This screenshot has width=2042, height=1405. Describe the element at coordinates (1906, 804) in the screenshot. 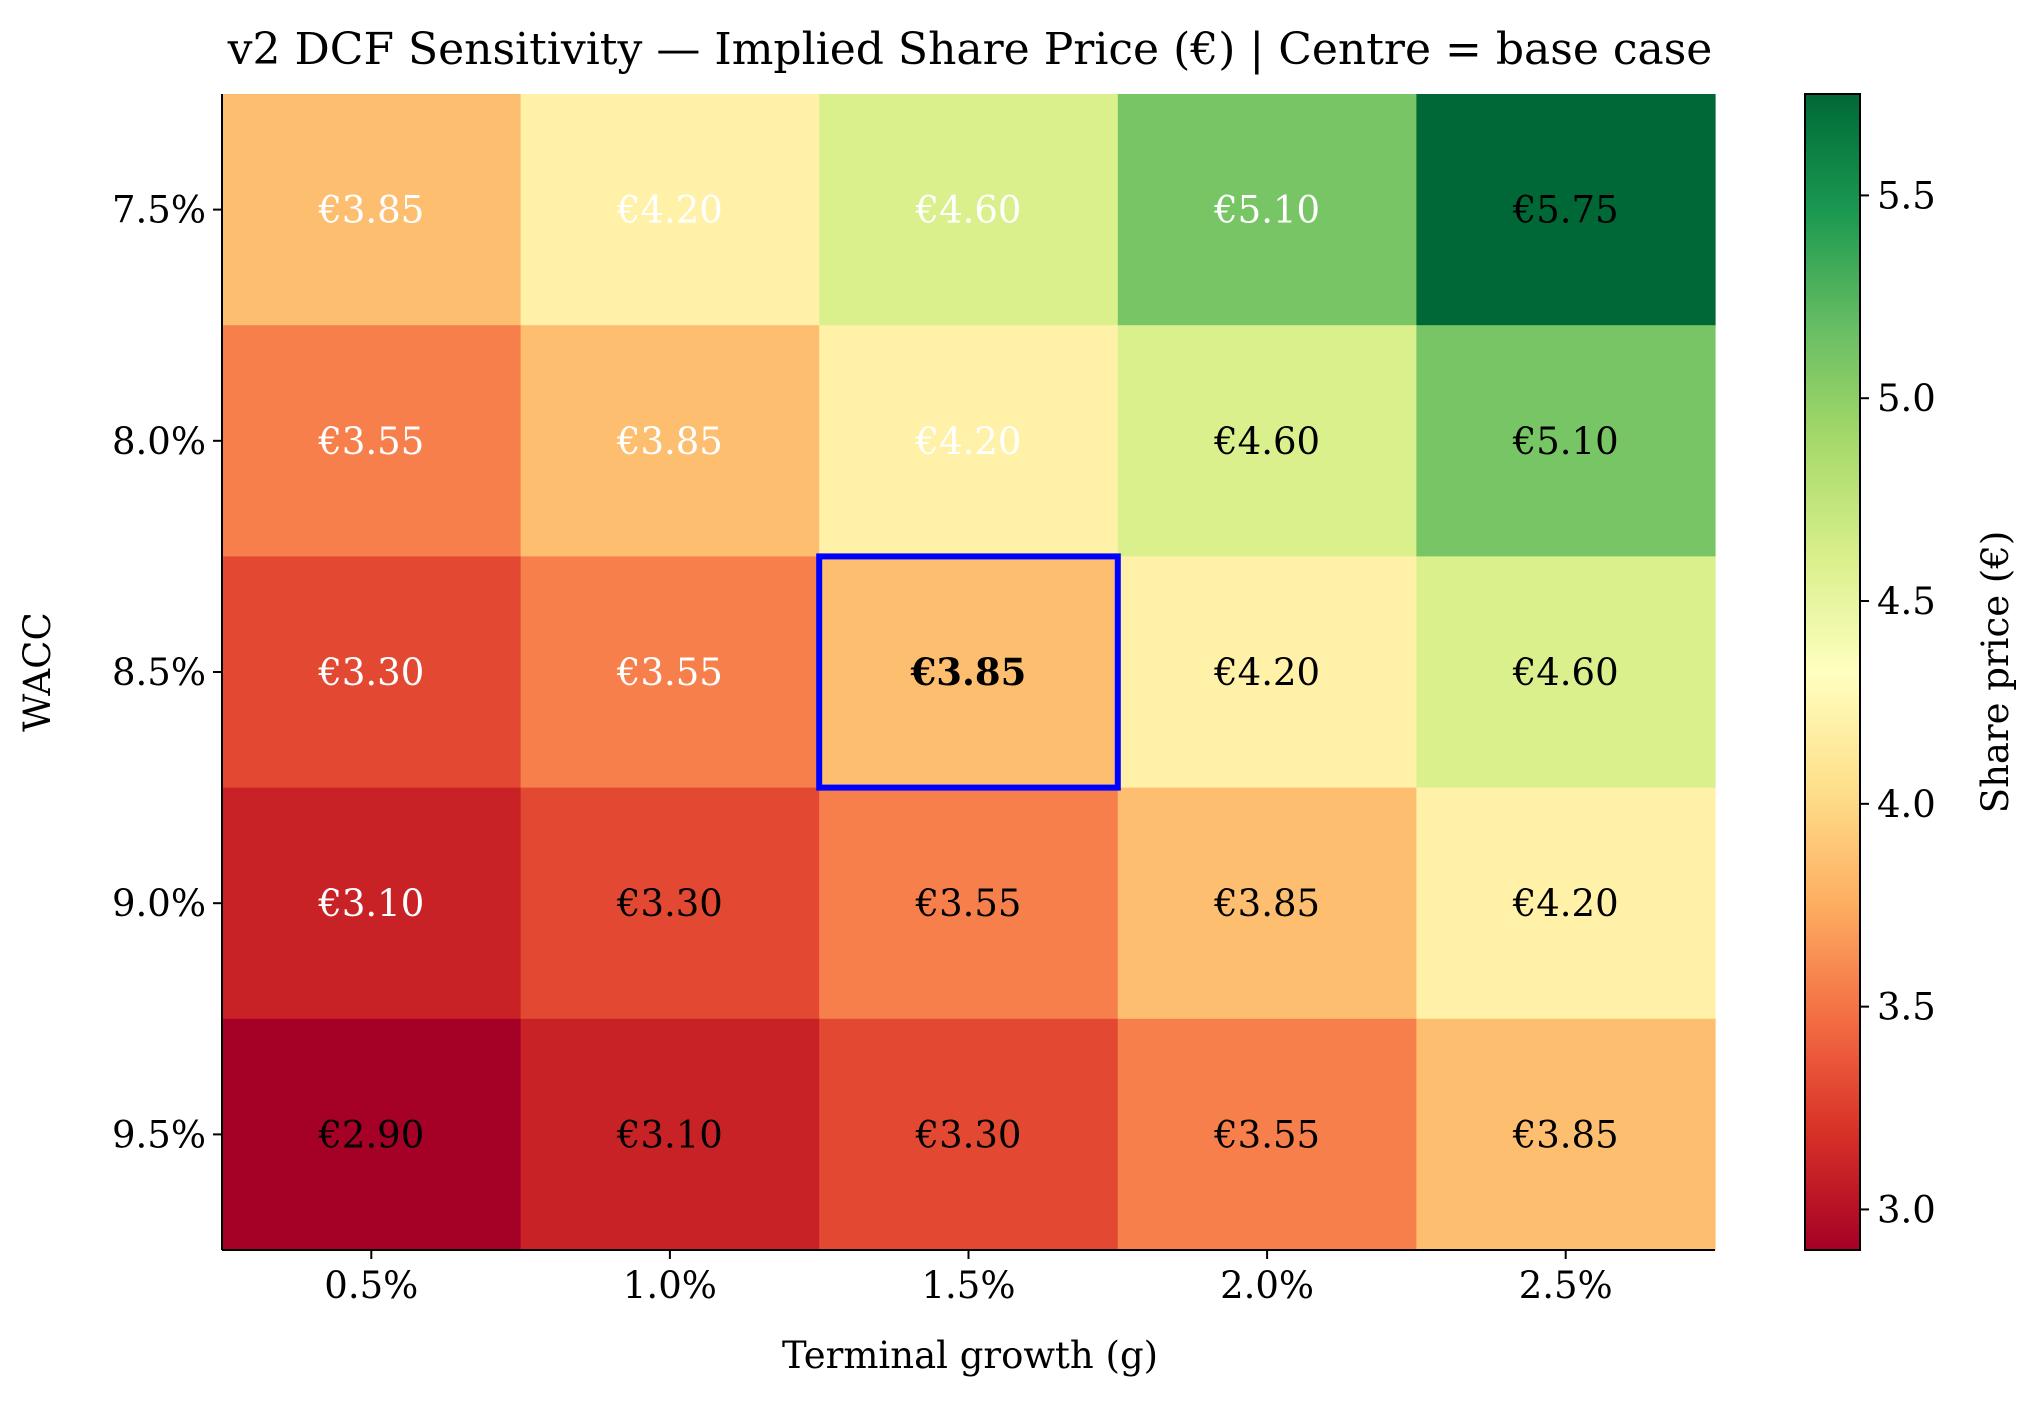

I see `colorbar-tick-label: 4.0` at that location.